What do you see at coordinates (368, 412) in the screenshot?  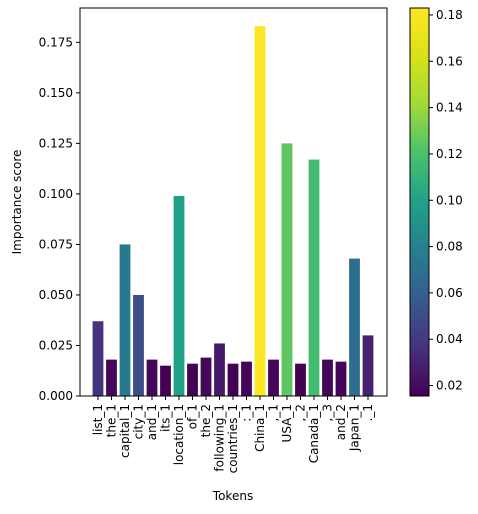 I see `x-tick-label: ._1` at bounding box center [368, 412].